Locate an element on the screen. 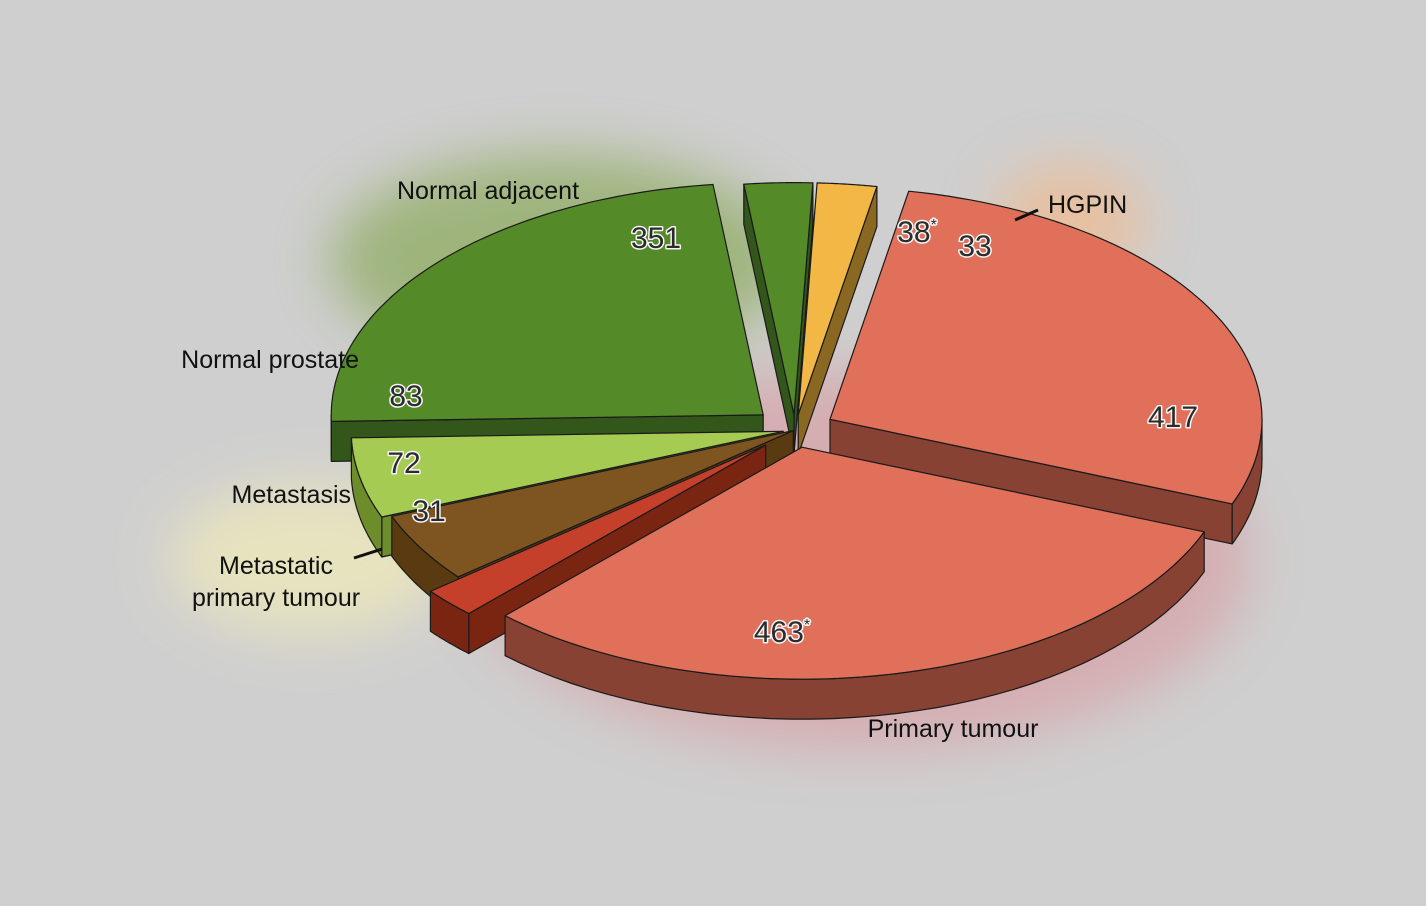  hgpin-leader-line is located at coordinates (1026, 215).